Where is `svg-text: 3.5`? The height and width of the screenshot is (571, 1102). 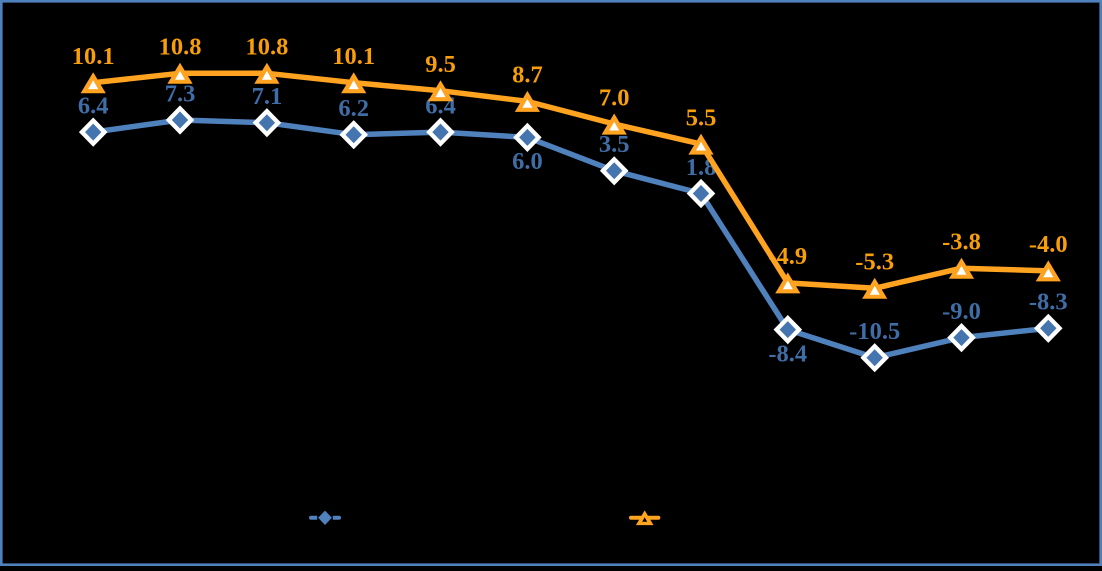 svg-text: 3.5 is located at coordinates (614, 144).